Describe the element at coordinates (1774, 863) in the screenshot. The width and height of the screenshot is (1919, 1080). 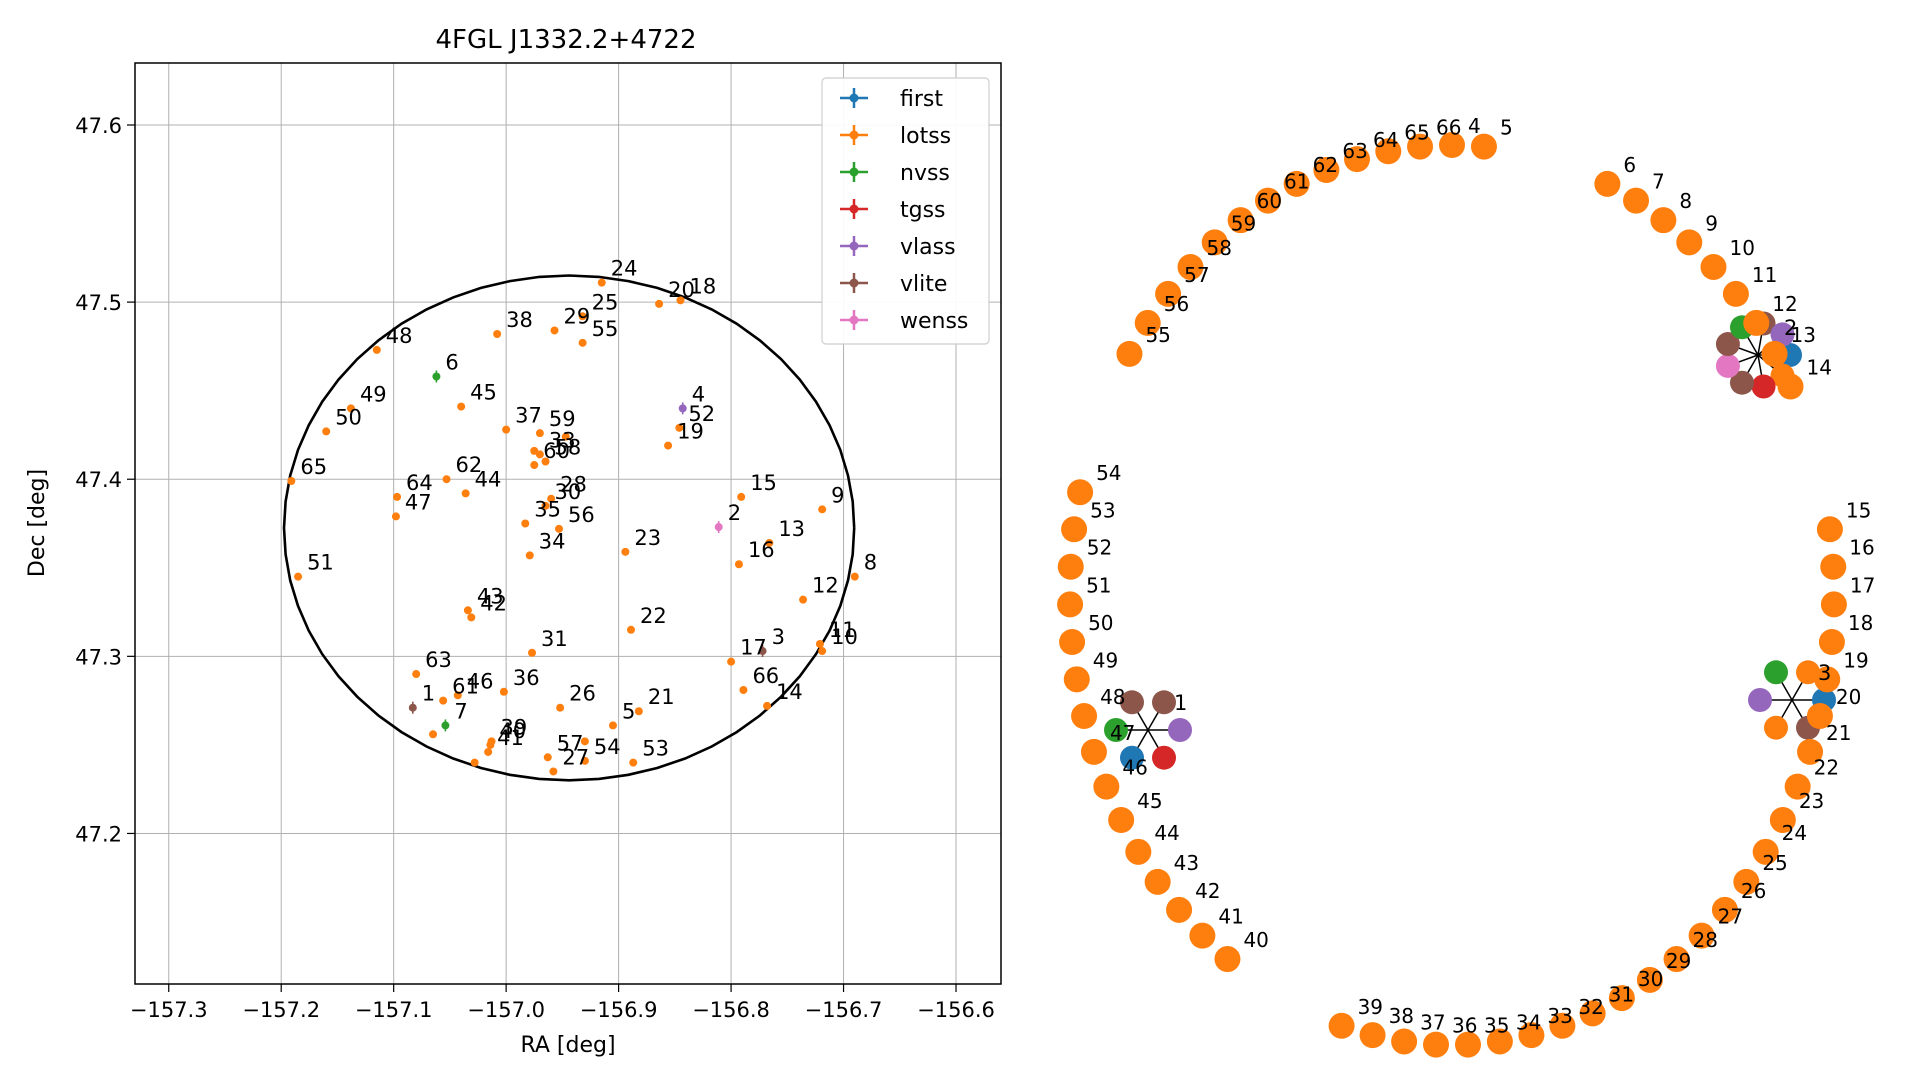
I see `graph-node-label: 25` at that location.